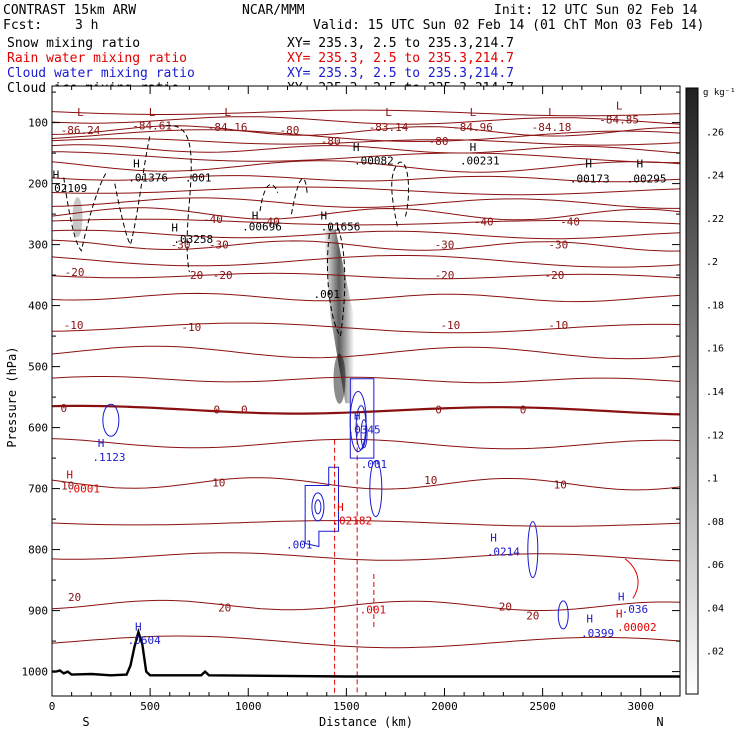 The width and height of the screenshot is (740, 744). Describe the element at coordinates (52, 706) in the screenshot. I see `x-tick-label: 0` at that location.